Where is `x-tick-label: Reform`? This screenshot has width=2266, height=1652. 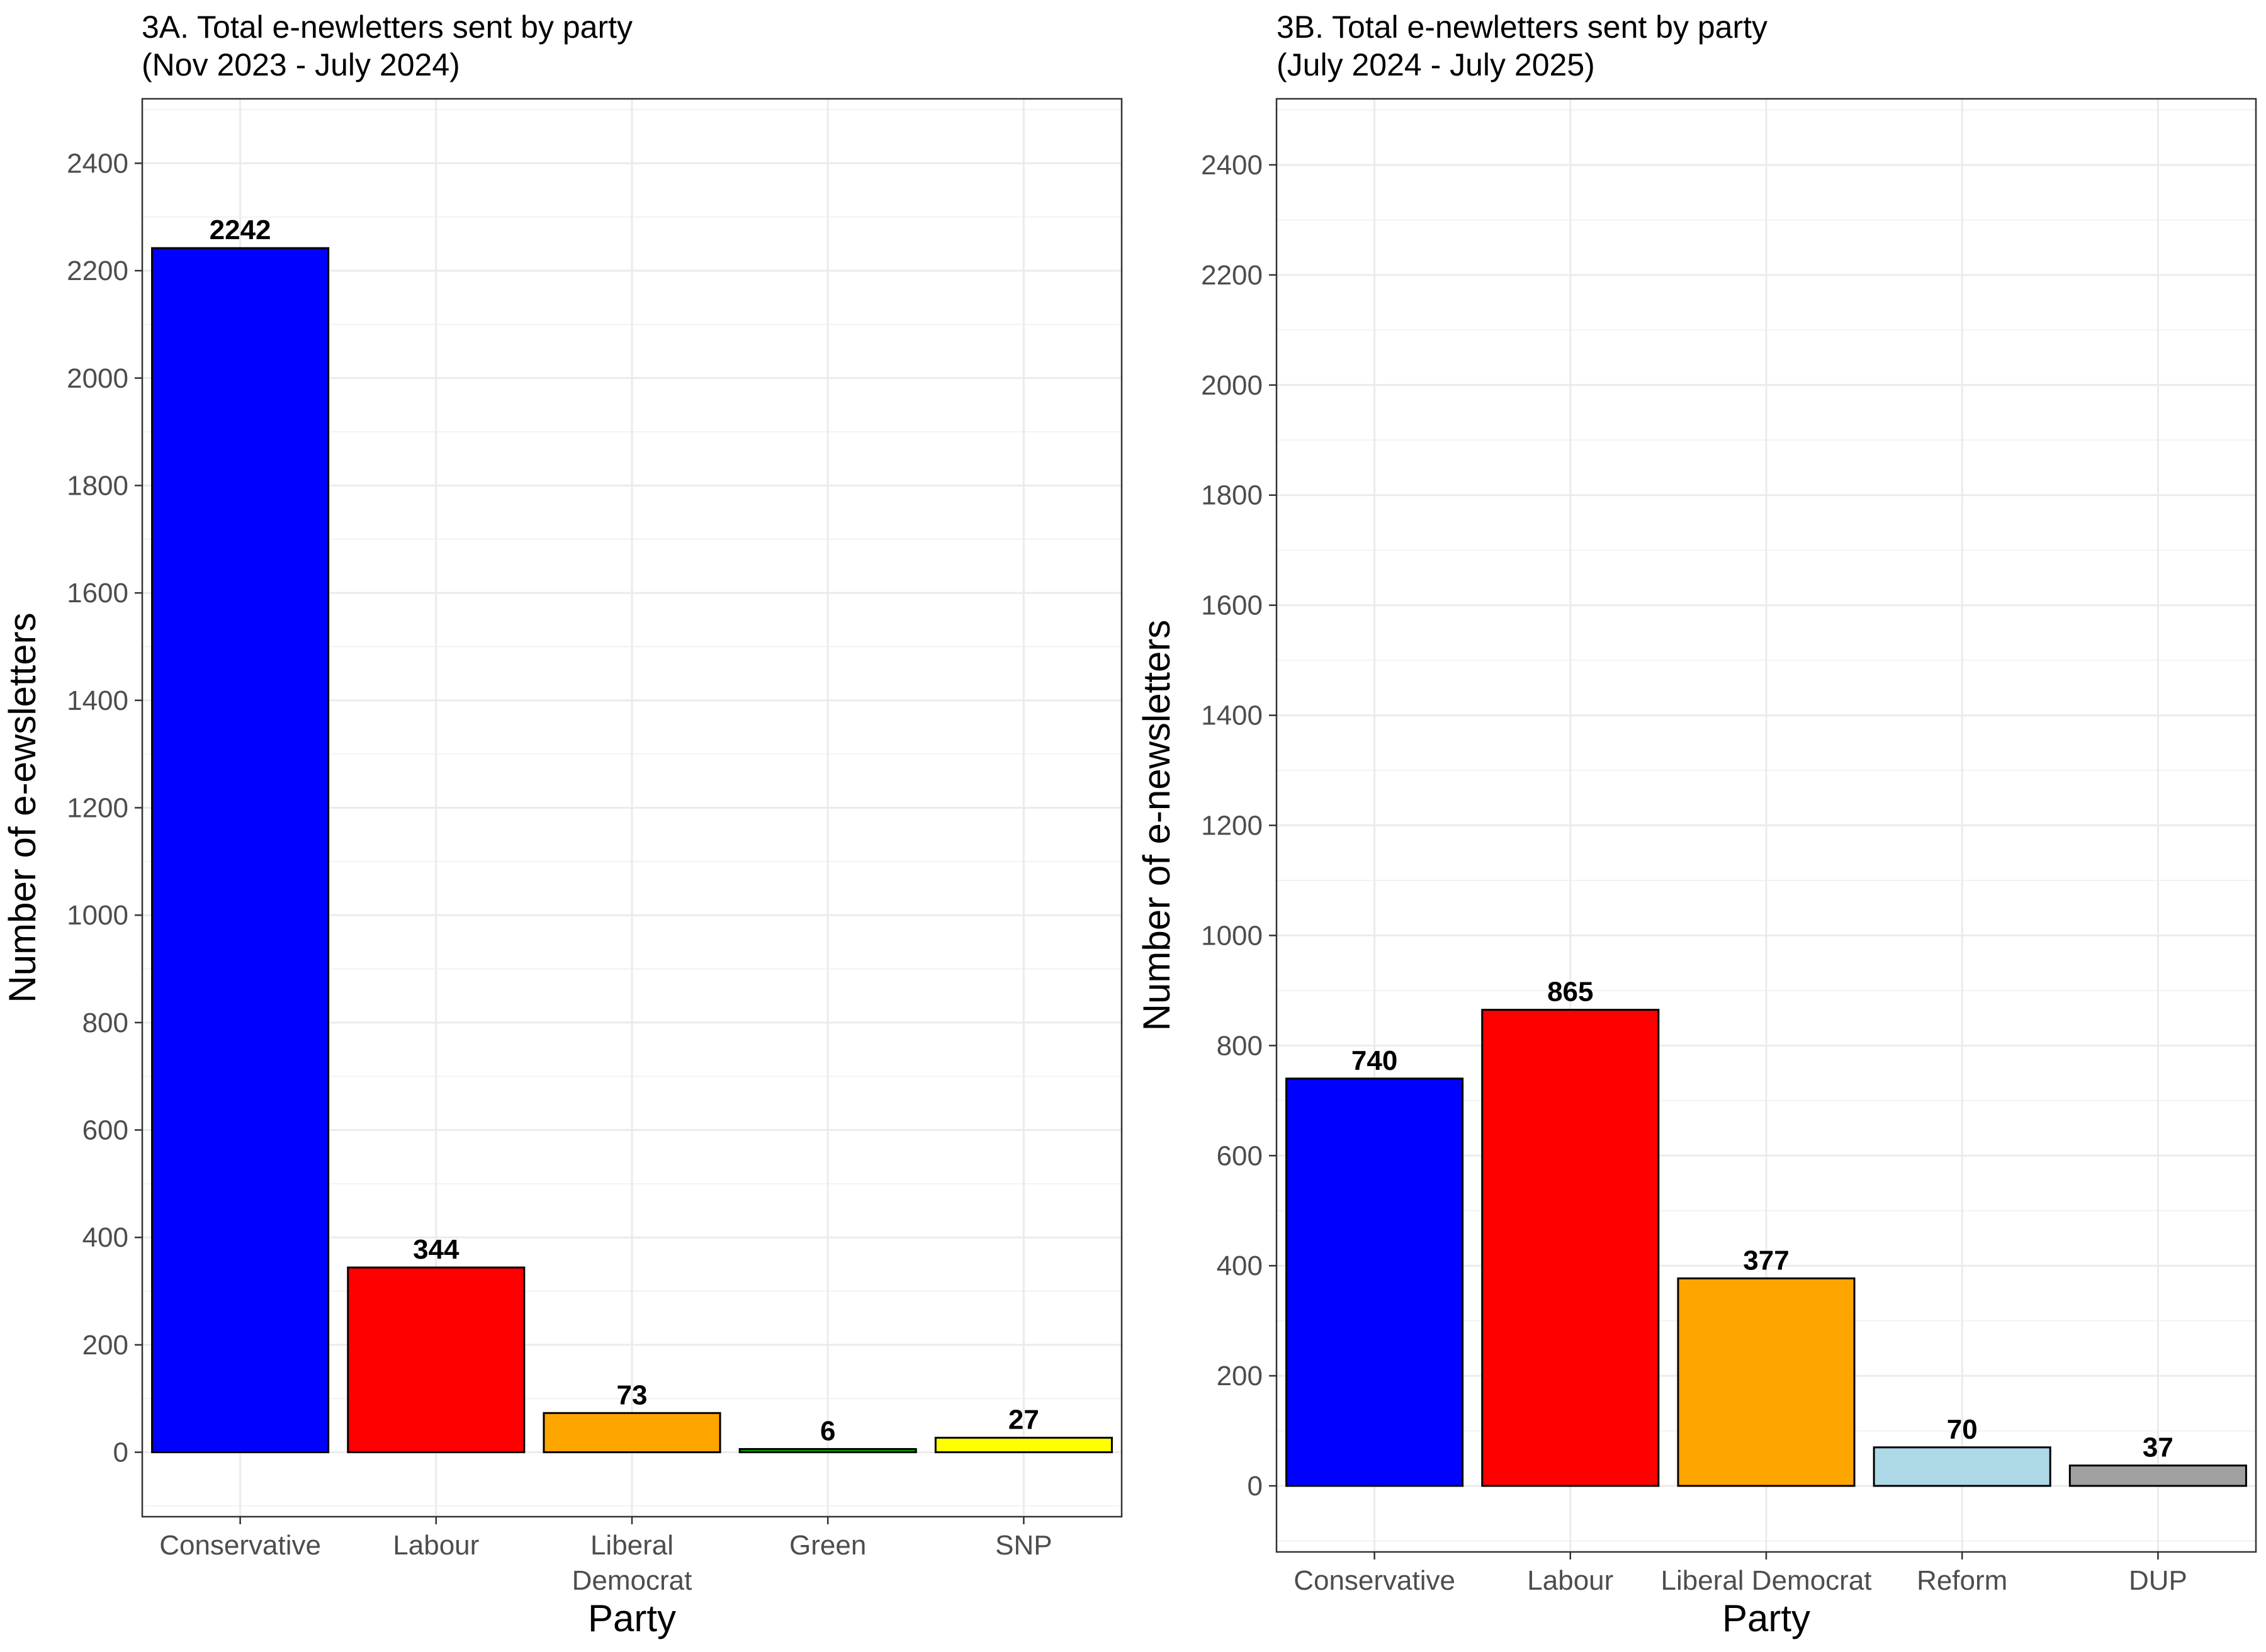
x-tick-label: Reform is located at coordinates (1962, 1580).